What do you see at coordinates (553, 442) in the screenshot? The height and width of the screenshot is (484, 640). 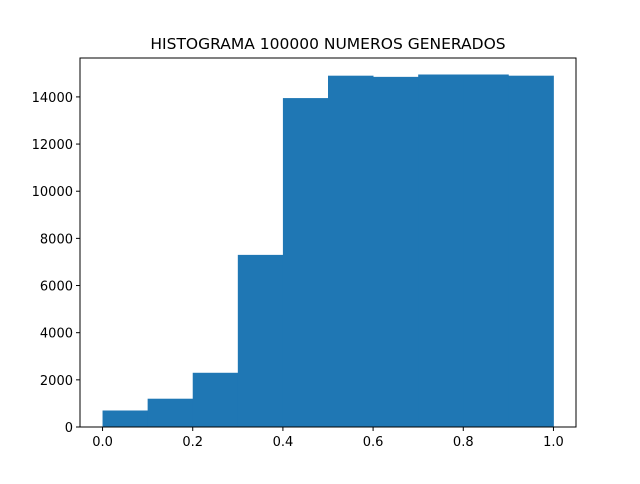 I see `x-tick-label: 1.0` at bounding box center [553, 442].